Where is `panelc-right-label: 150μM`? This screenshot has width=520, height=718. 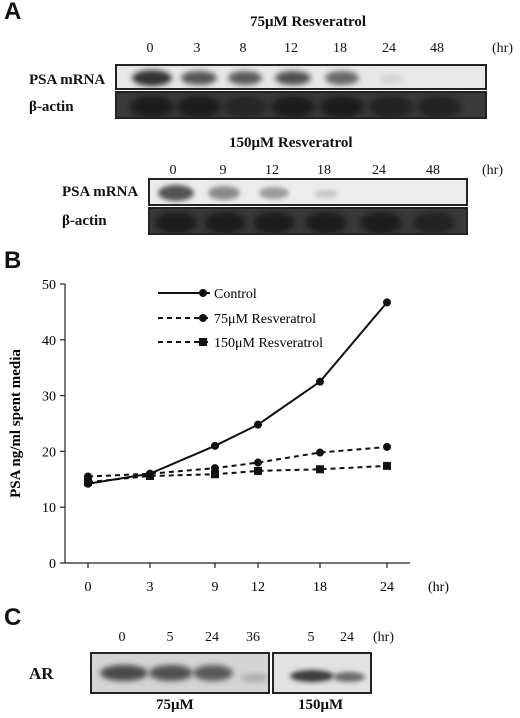
panelc-right-label: 150μM is located at coordinates (321, 705).